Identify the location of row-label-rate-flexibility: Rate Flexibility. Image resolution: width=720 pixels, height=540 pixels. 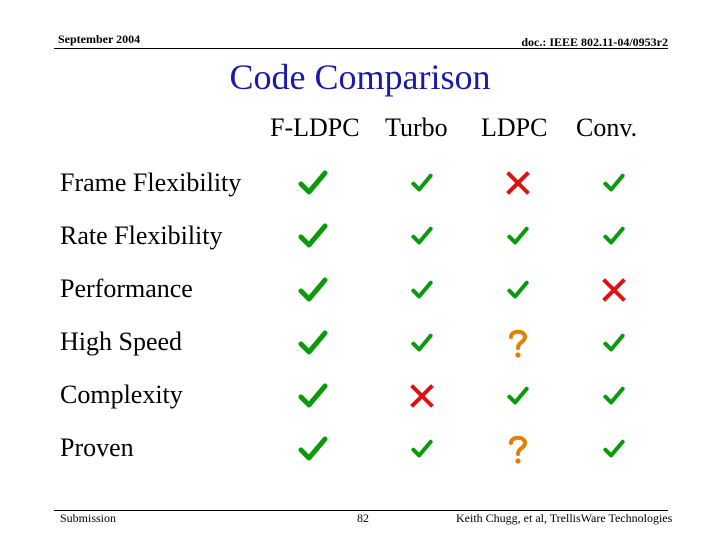
(141, 235).